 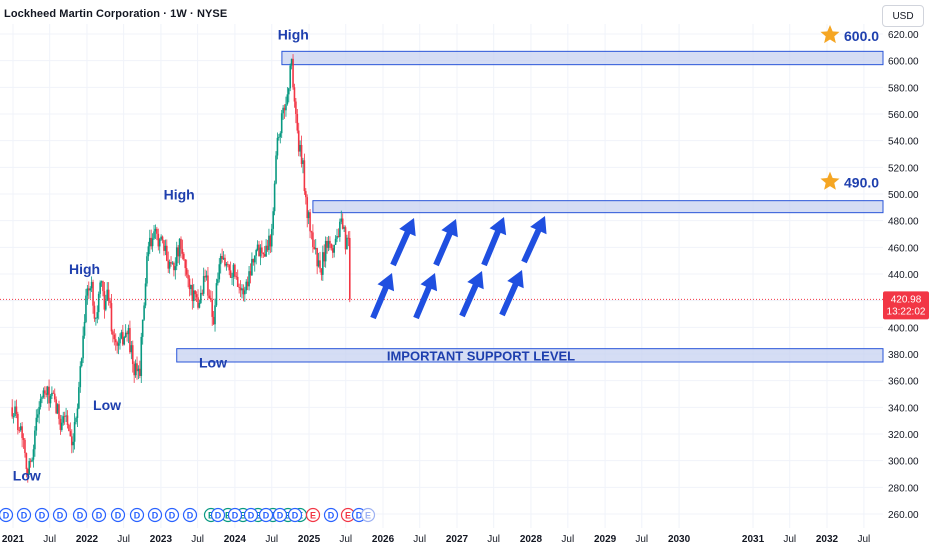 I want to click on marker-letter: E, so click(x=313, y=516).